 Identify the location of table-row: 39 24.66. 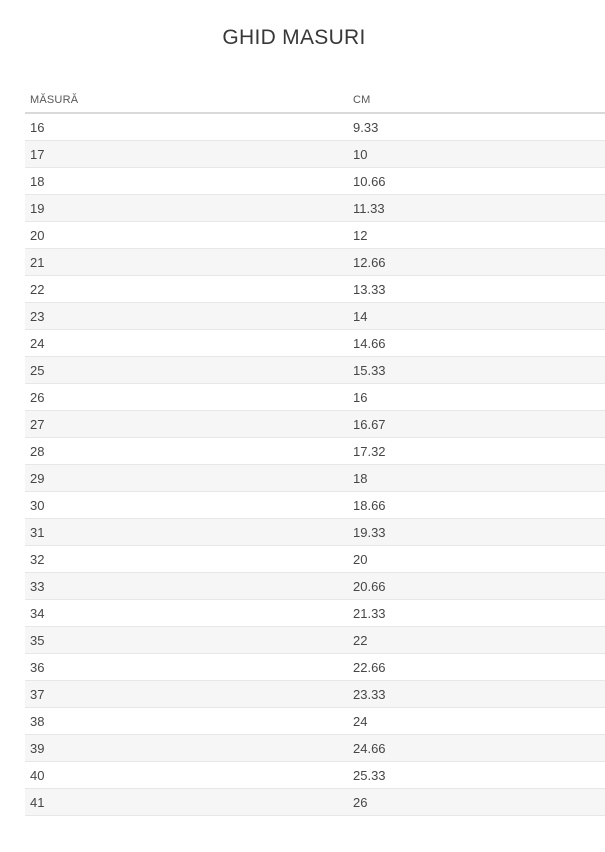
(315, 748).